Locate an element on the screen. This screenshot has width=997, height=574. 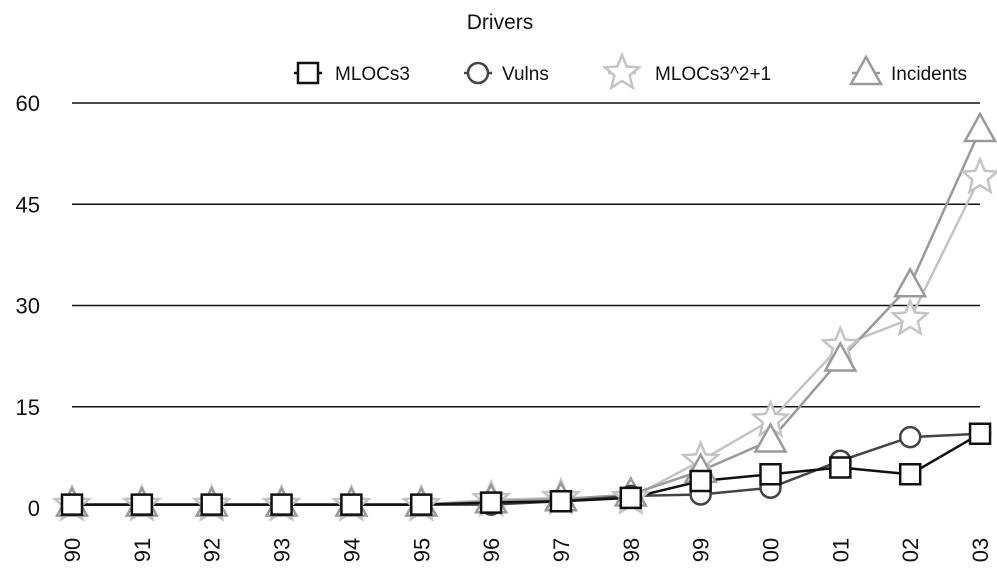
legend-label-mlocs3-2-1: MLOCs3^2+1 is located at coordinates (713, 74).